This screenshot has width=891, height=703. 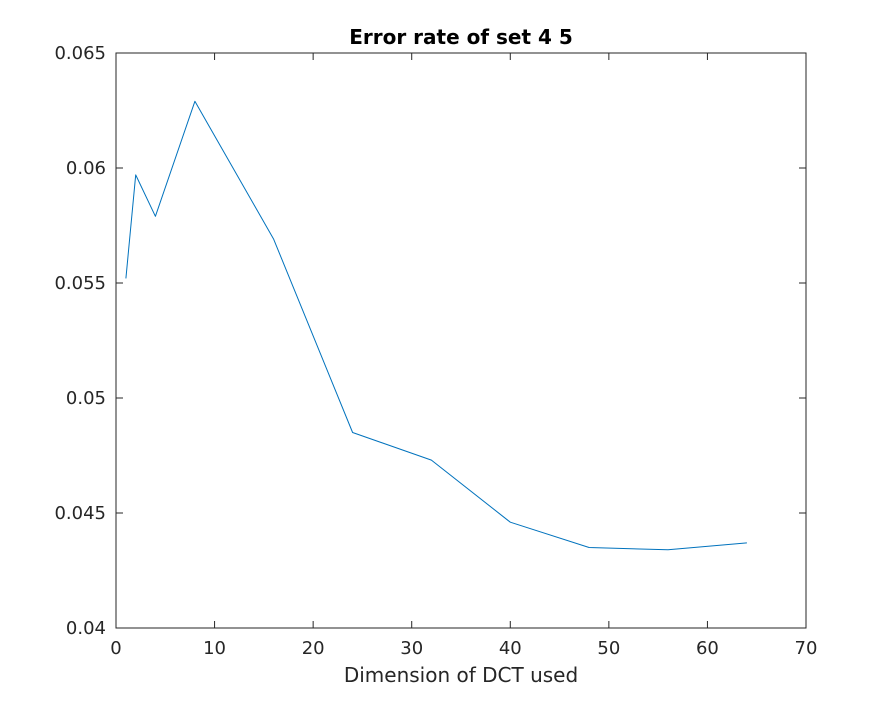 What do you see at coordinates (86, 398) in the screenshot?
I see `y-tick-label: 0.05` at bounding box center [86, 398].